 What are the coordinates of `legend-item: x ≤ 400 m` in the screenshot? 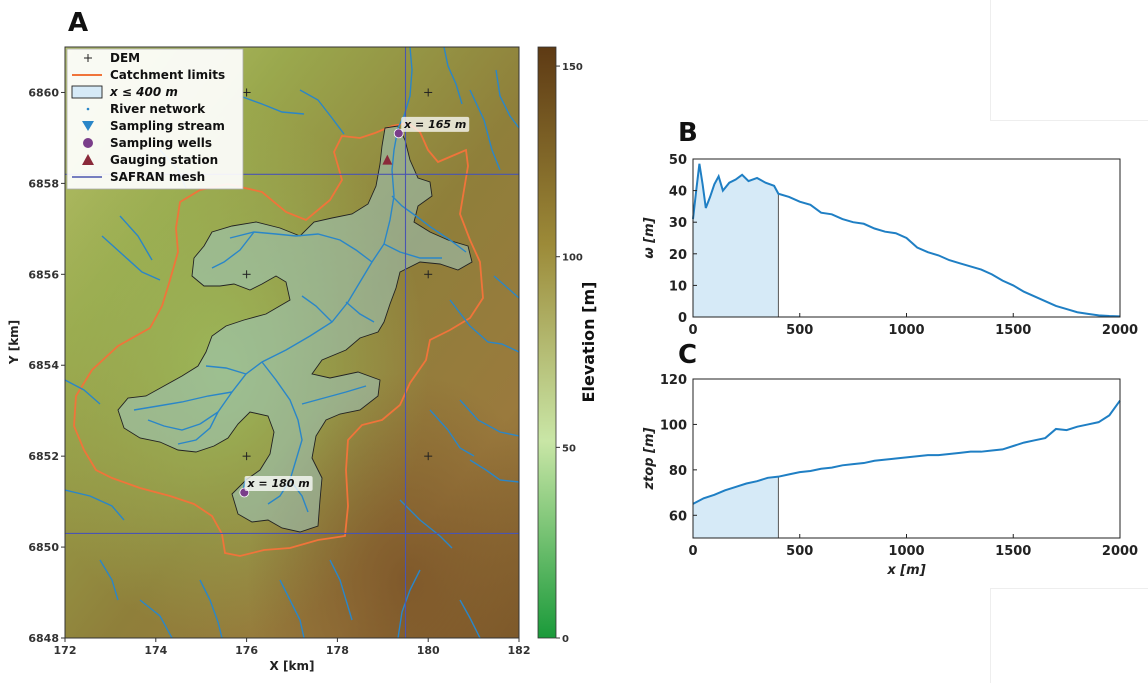 It's located at (124, 92).